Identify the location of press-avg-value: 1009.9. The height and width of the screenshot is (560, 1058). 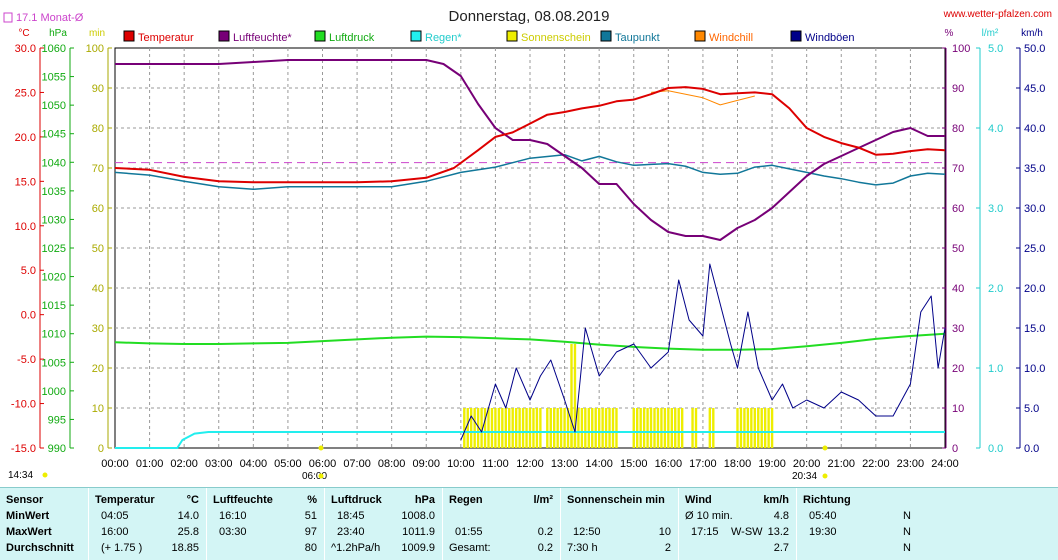
(418, 548).